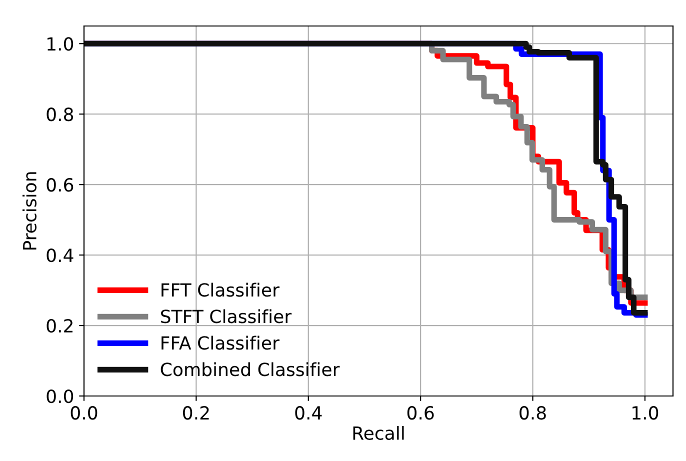  I want to click on y-tick-label: 0.8, so click(60, 115).